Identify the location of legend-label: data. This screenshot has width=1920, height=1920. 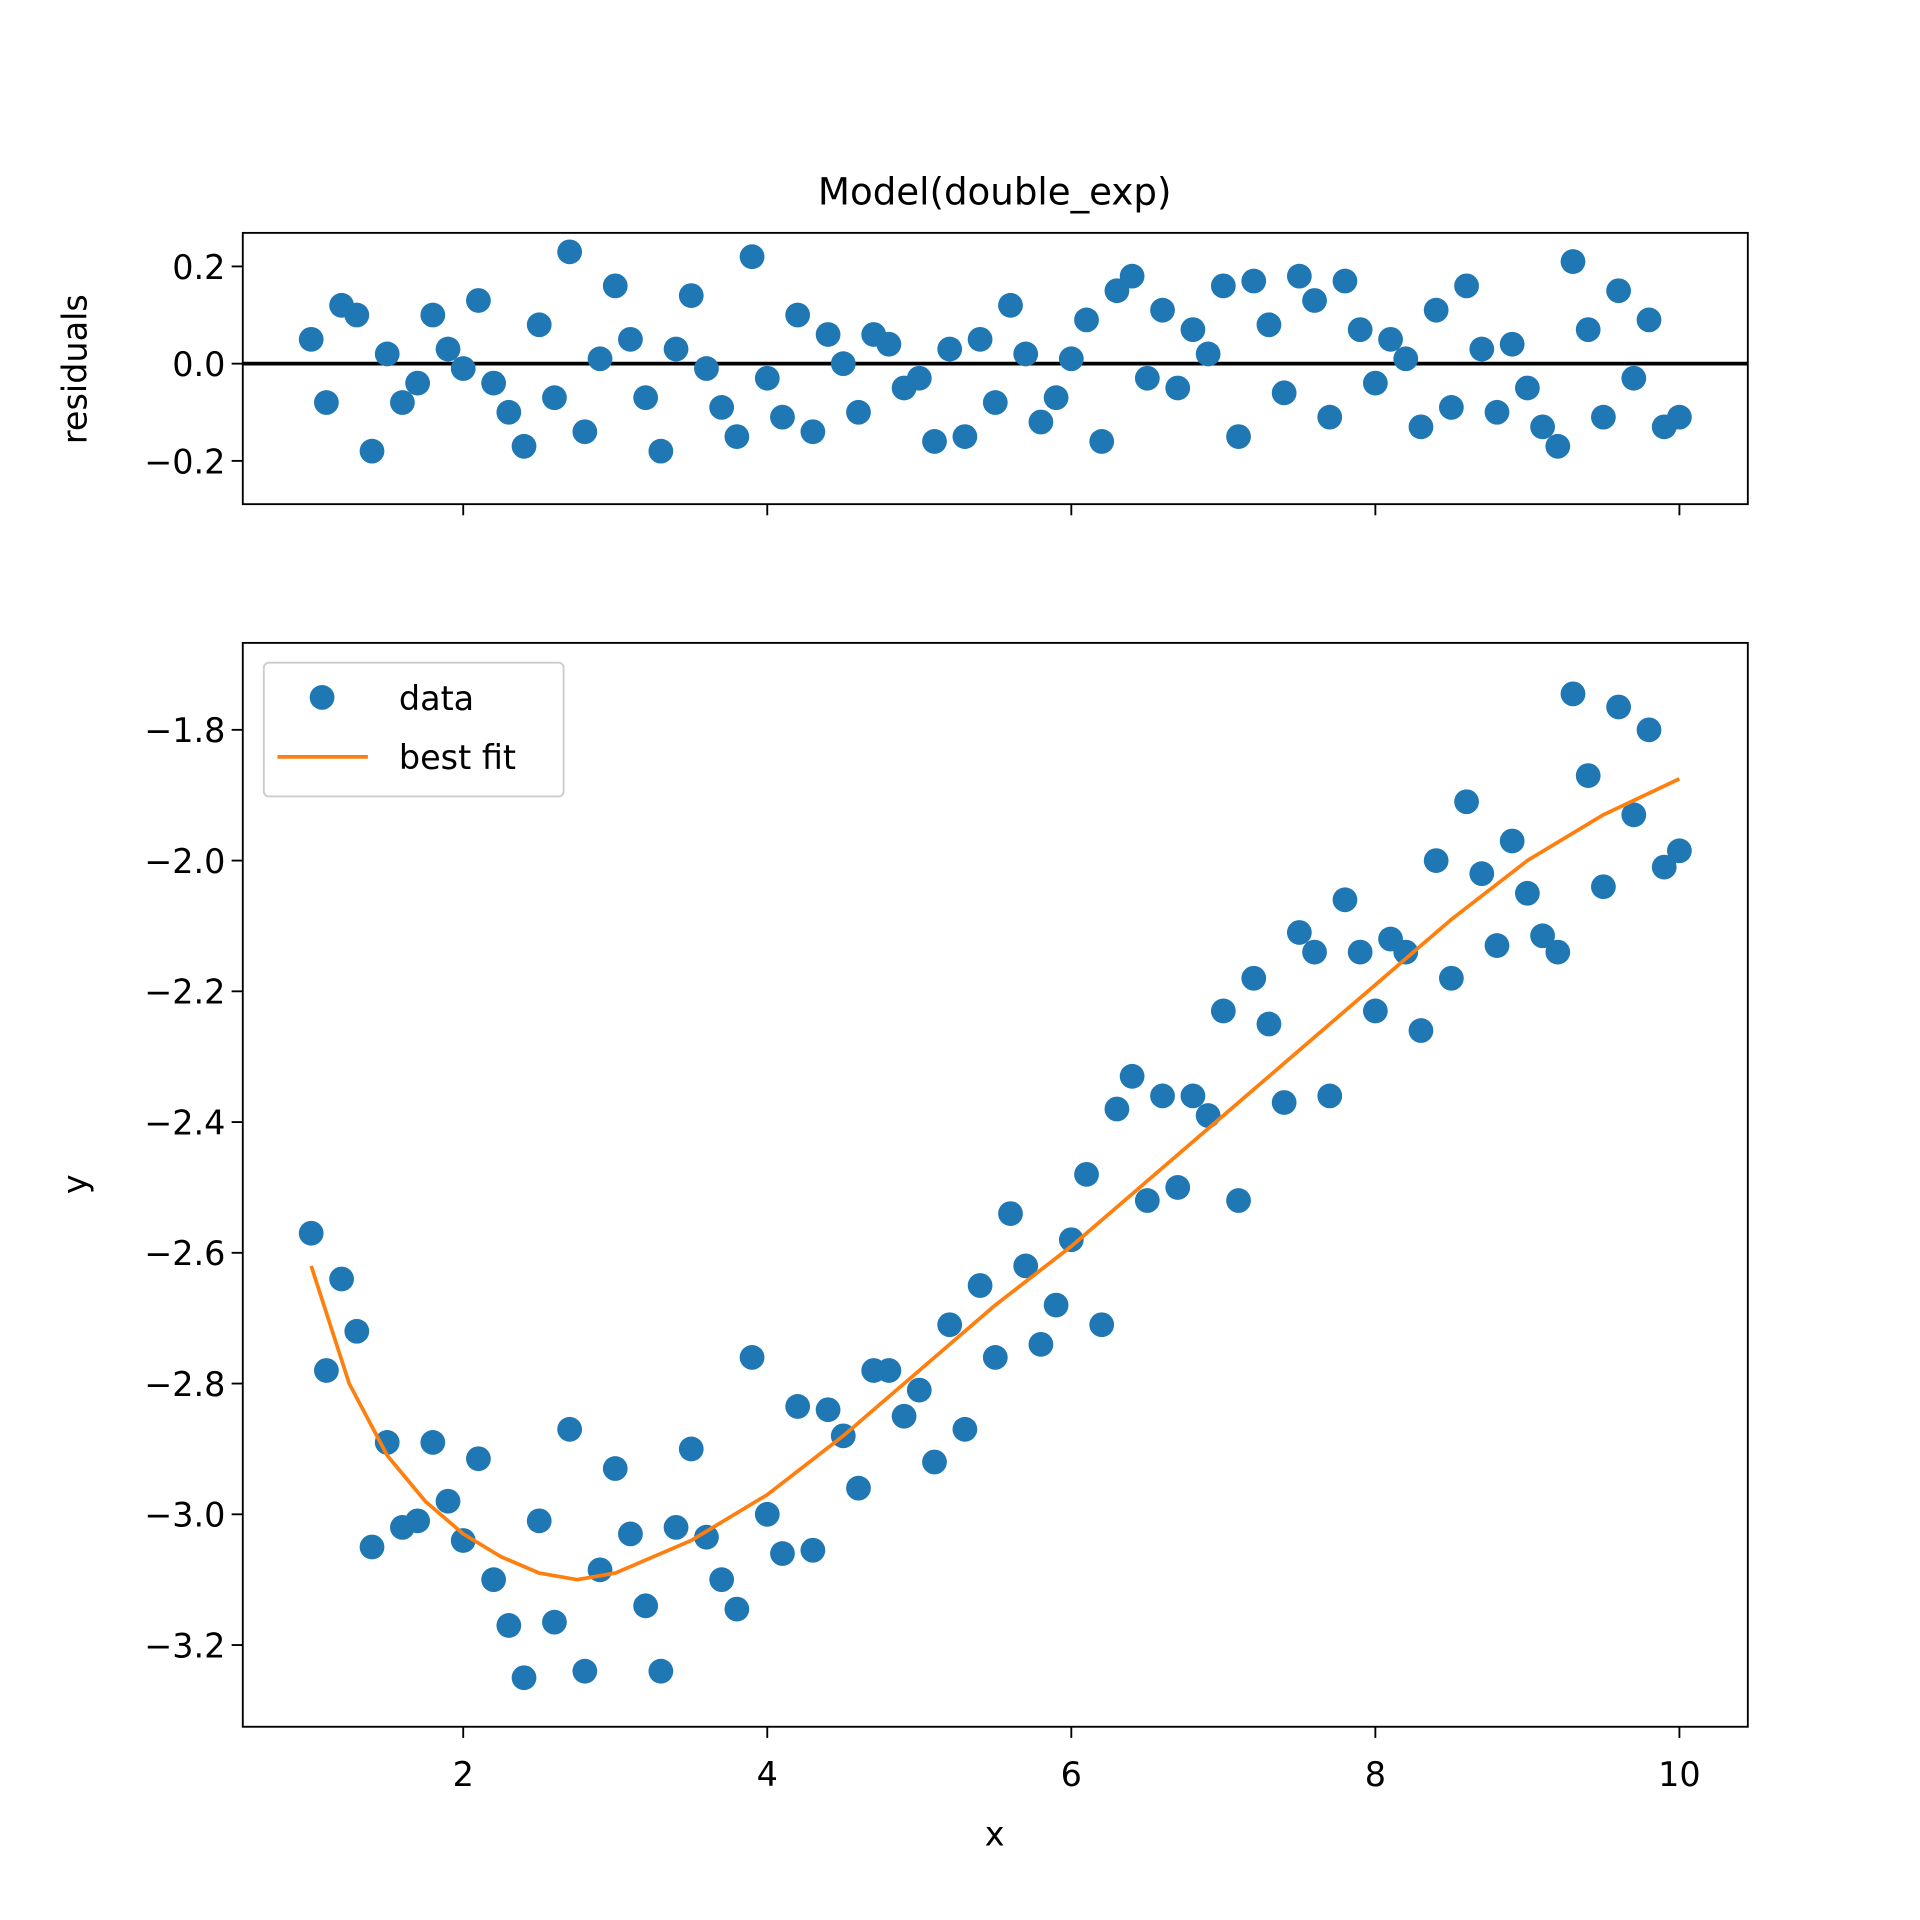
(436, 698).